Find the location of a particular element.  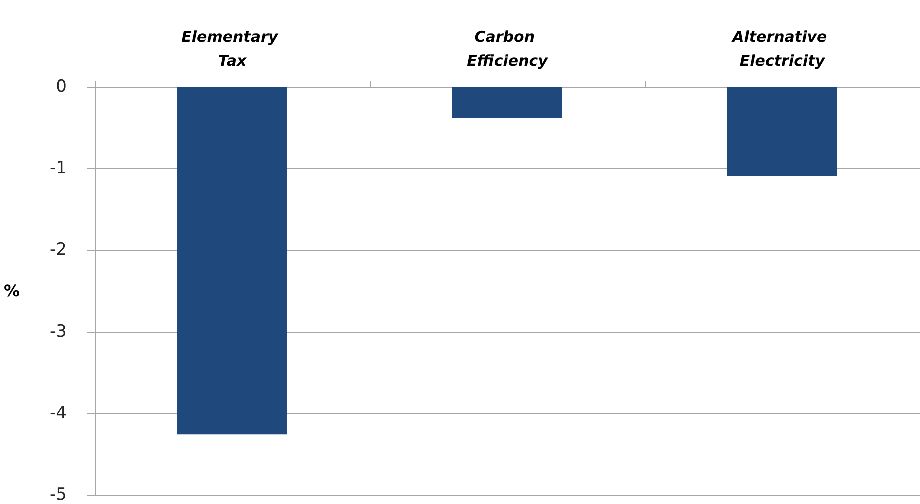

y-tick-label: -2 is located at coordinates (58, 250).